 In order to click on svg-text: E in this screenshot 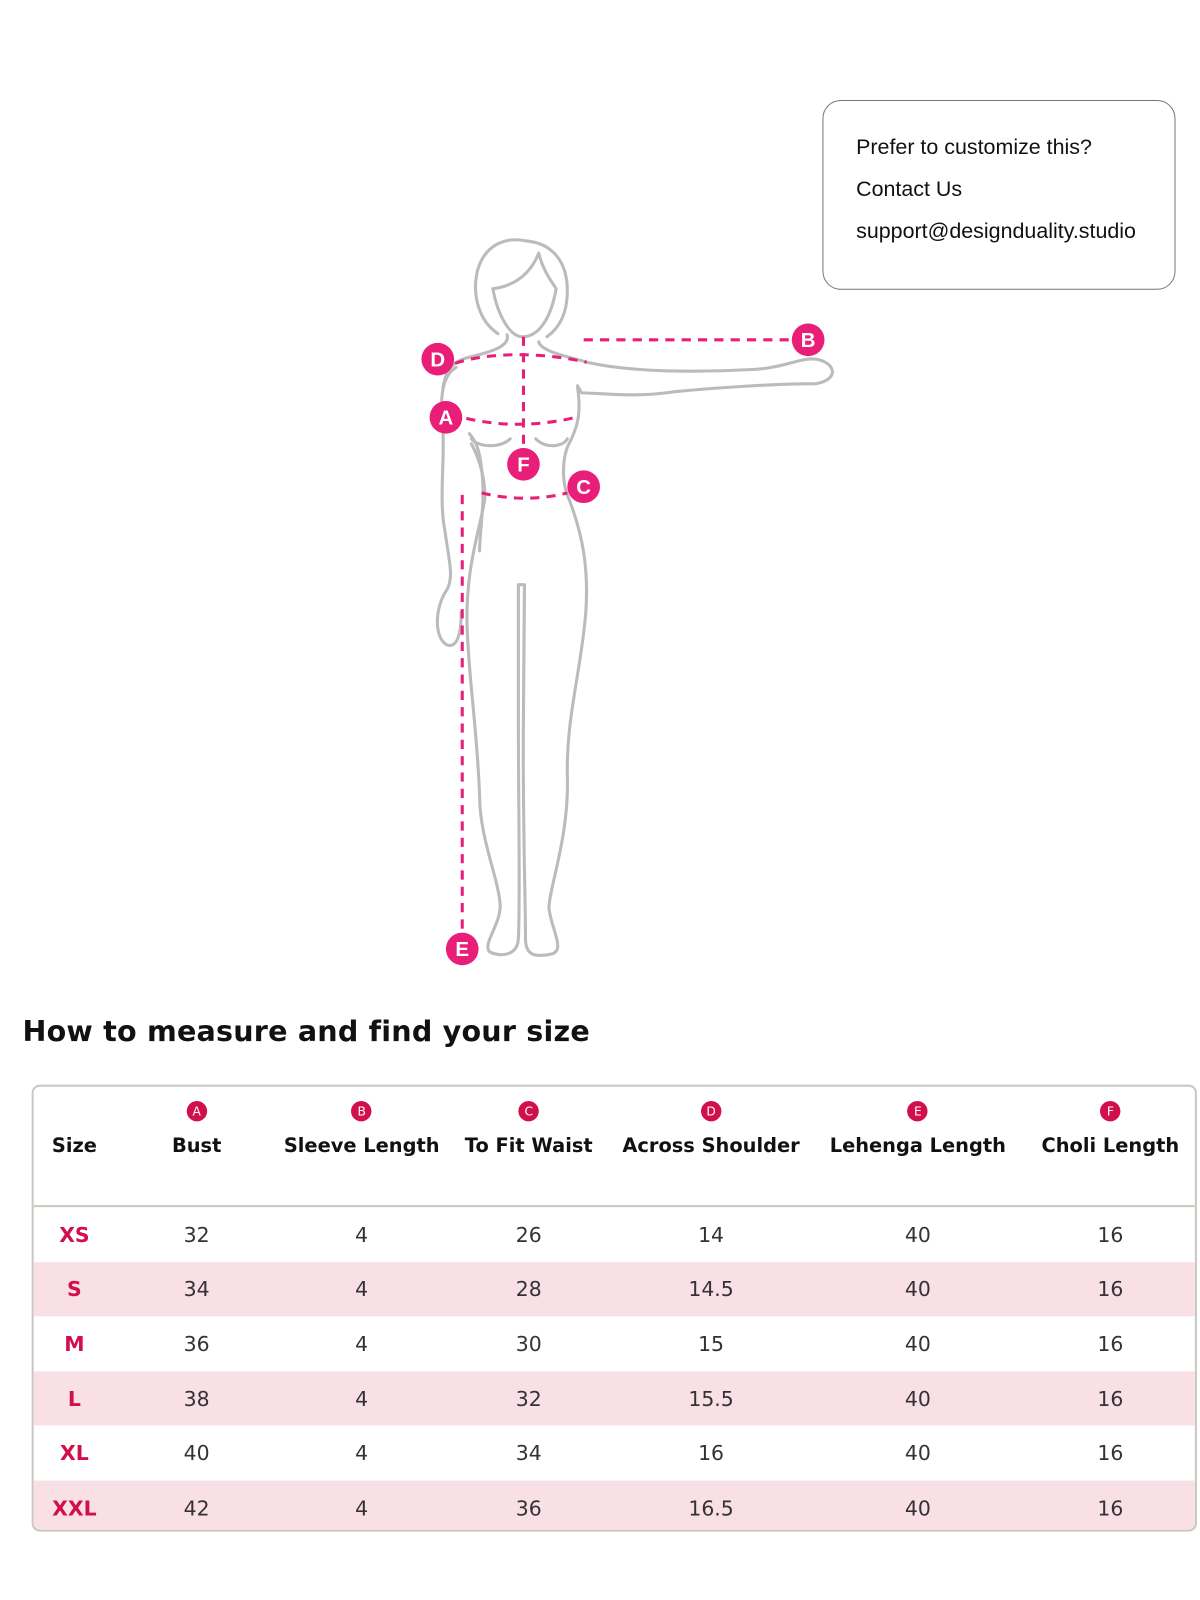, I will do `click(462, 950)`.